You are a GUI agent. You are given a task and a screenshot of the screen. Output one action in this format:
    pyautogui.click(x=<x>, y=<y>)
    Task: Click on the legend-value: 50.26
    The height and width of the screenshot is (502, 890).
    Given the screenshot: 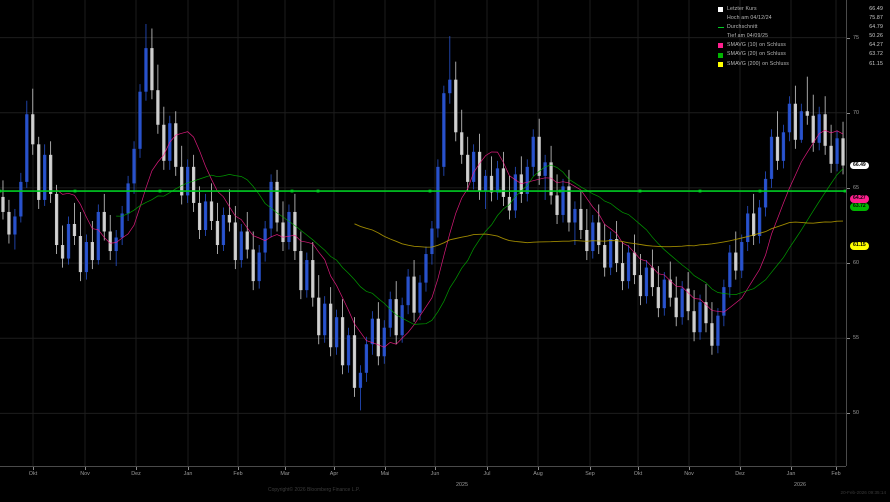 What is the action you would take?
    pyautogui.click(x=876, y=36)
    